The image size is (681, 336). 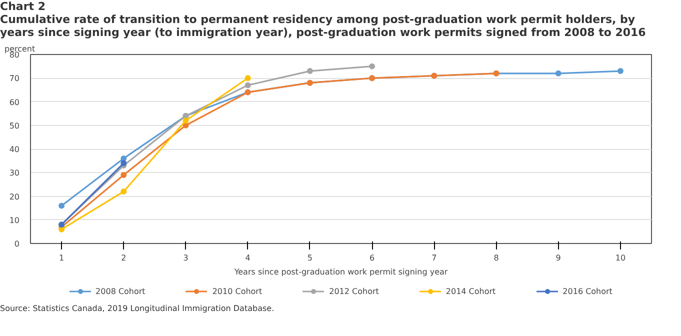 What do you see at coordinates (14, 220) in the screenshot?
I see `y-tick-label: 10` at bounding box center [14, 220].